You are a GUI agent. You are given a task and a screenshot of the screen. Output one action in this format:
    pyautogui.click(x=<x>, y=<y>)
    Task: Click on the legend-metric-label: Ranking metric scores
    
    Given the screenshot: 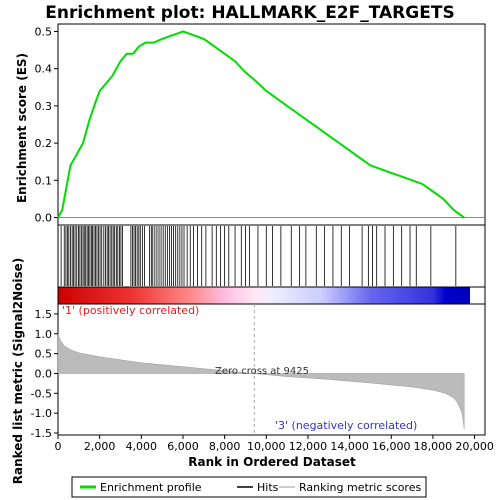 What is the action you would take?
    pyautogui.click(x=360, y=487)
    